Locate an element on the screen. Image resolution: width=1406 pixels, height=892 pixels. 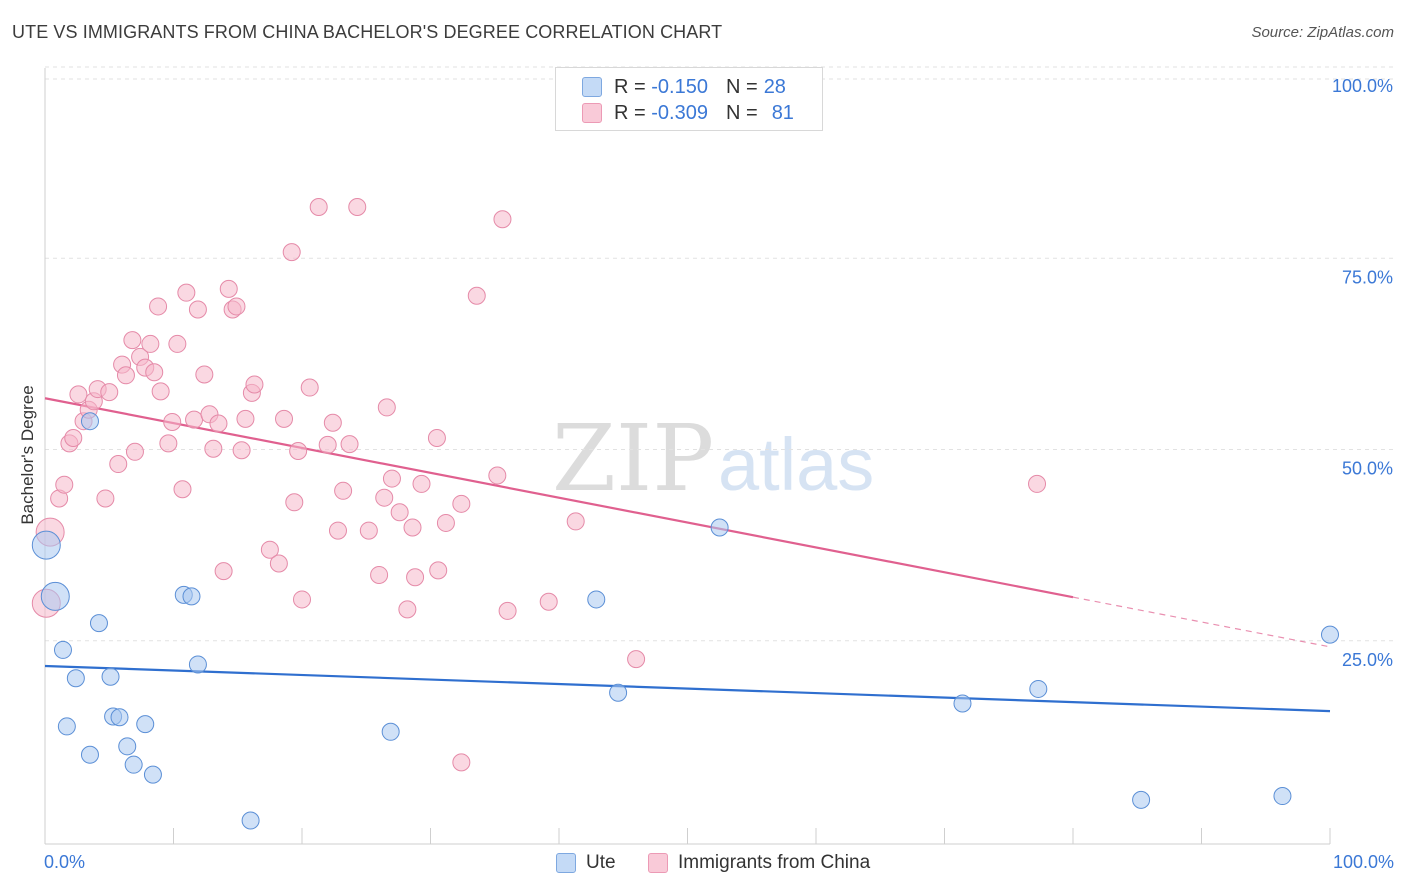
legend-item-ute: Ute is located at coordinates (586, 863).